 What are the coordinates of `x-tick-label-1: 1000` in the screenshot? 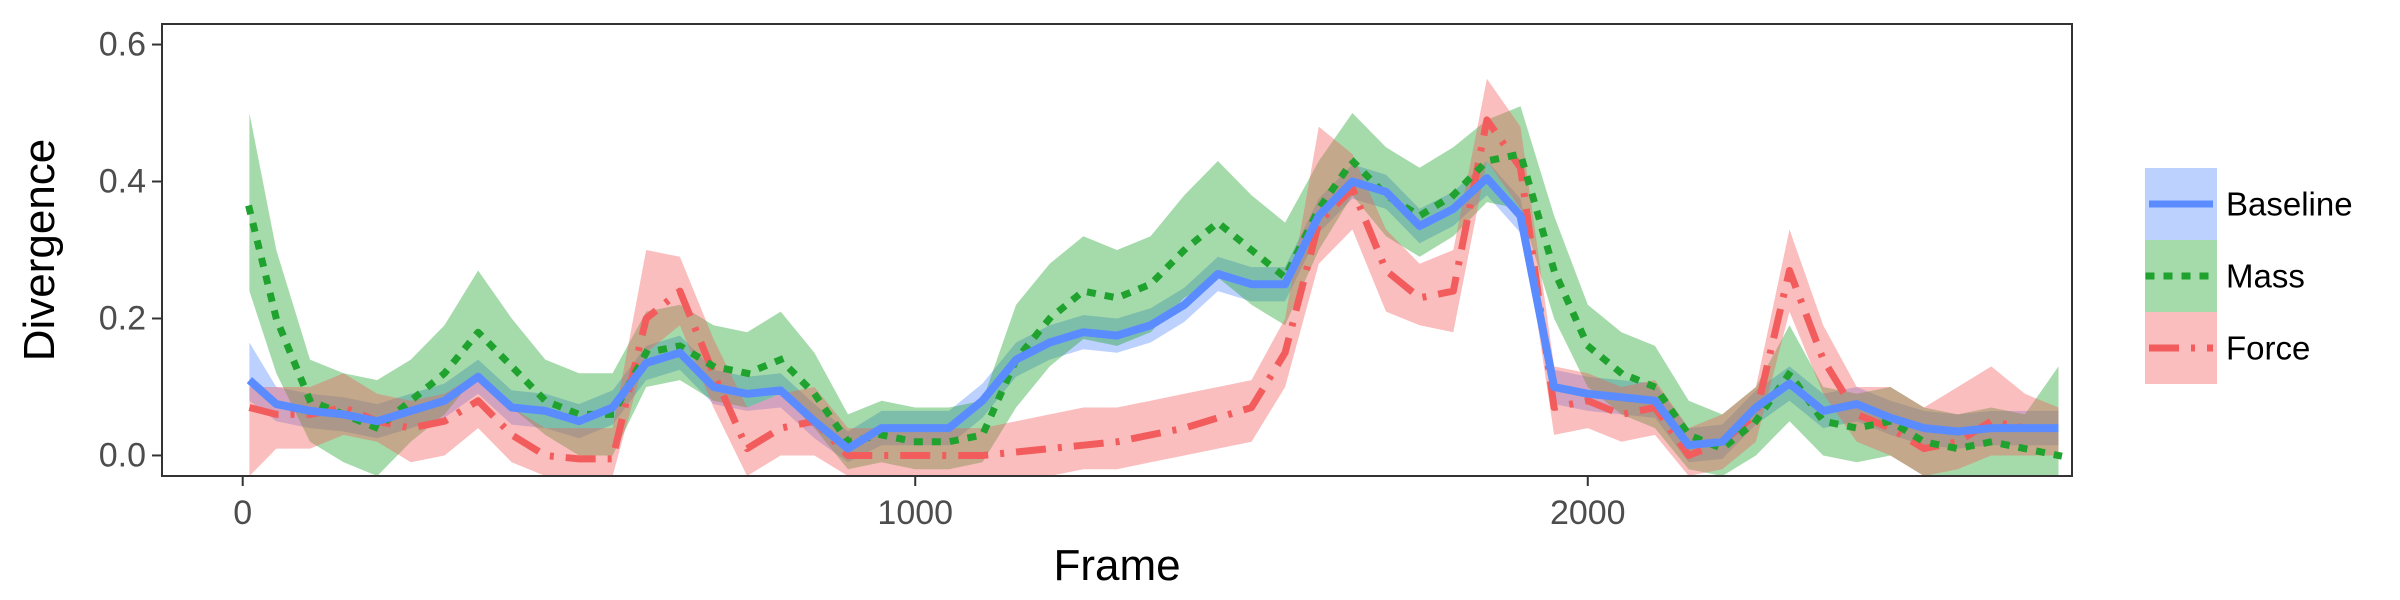 It's located at (915, 513).